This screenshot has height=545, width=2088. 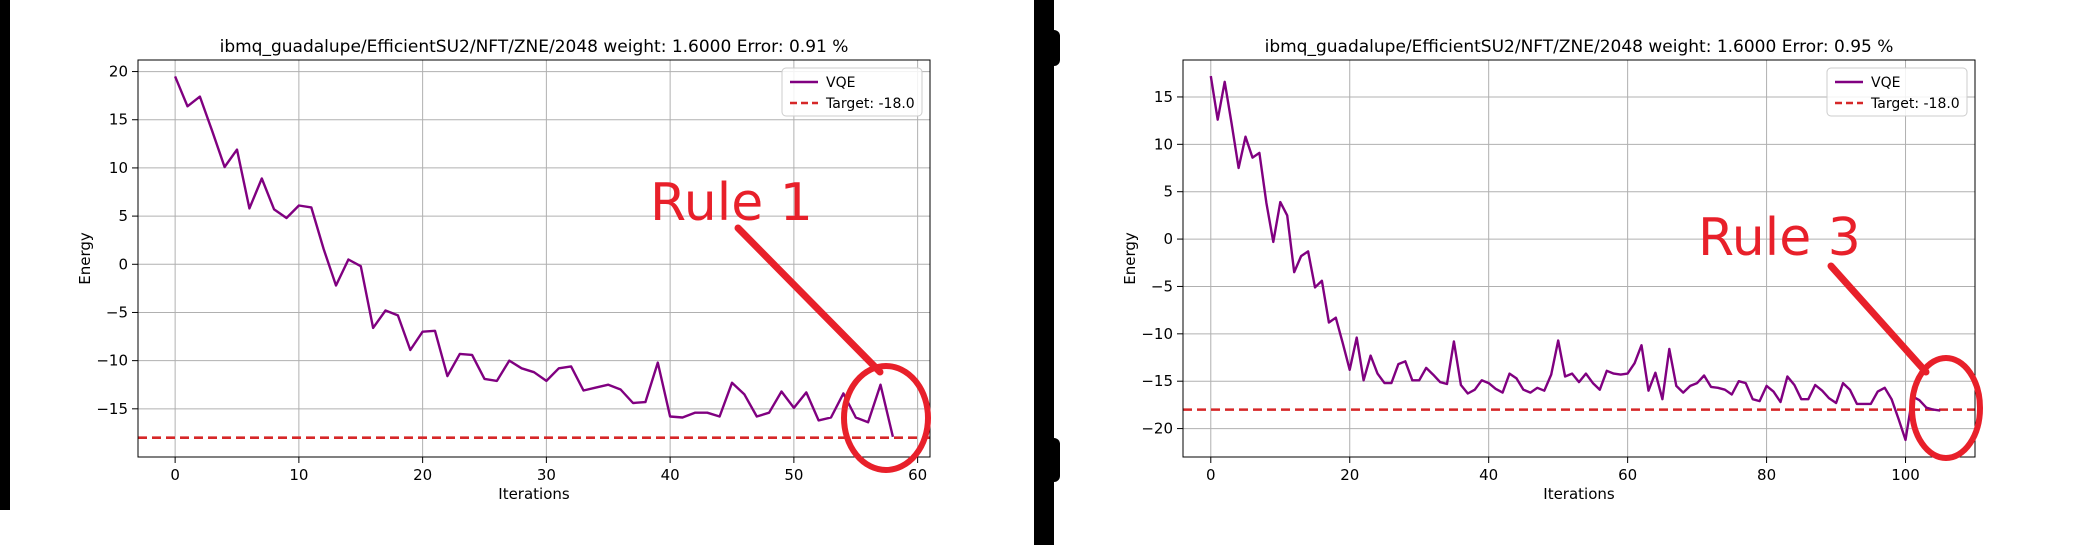 I want to click on x-tick-label: 80, so click(x=1766, y=475).